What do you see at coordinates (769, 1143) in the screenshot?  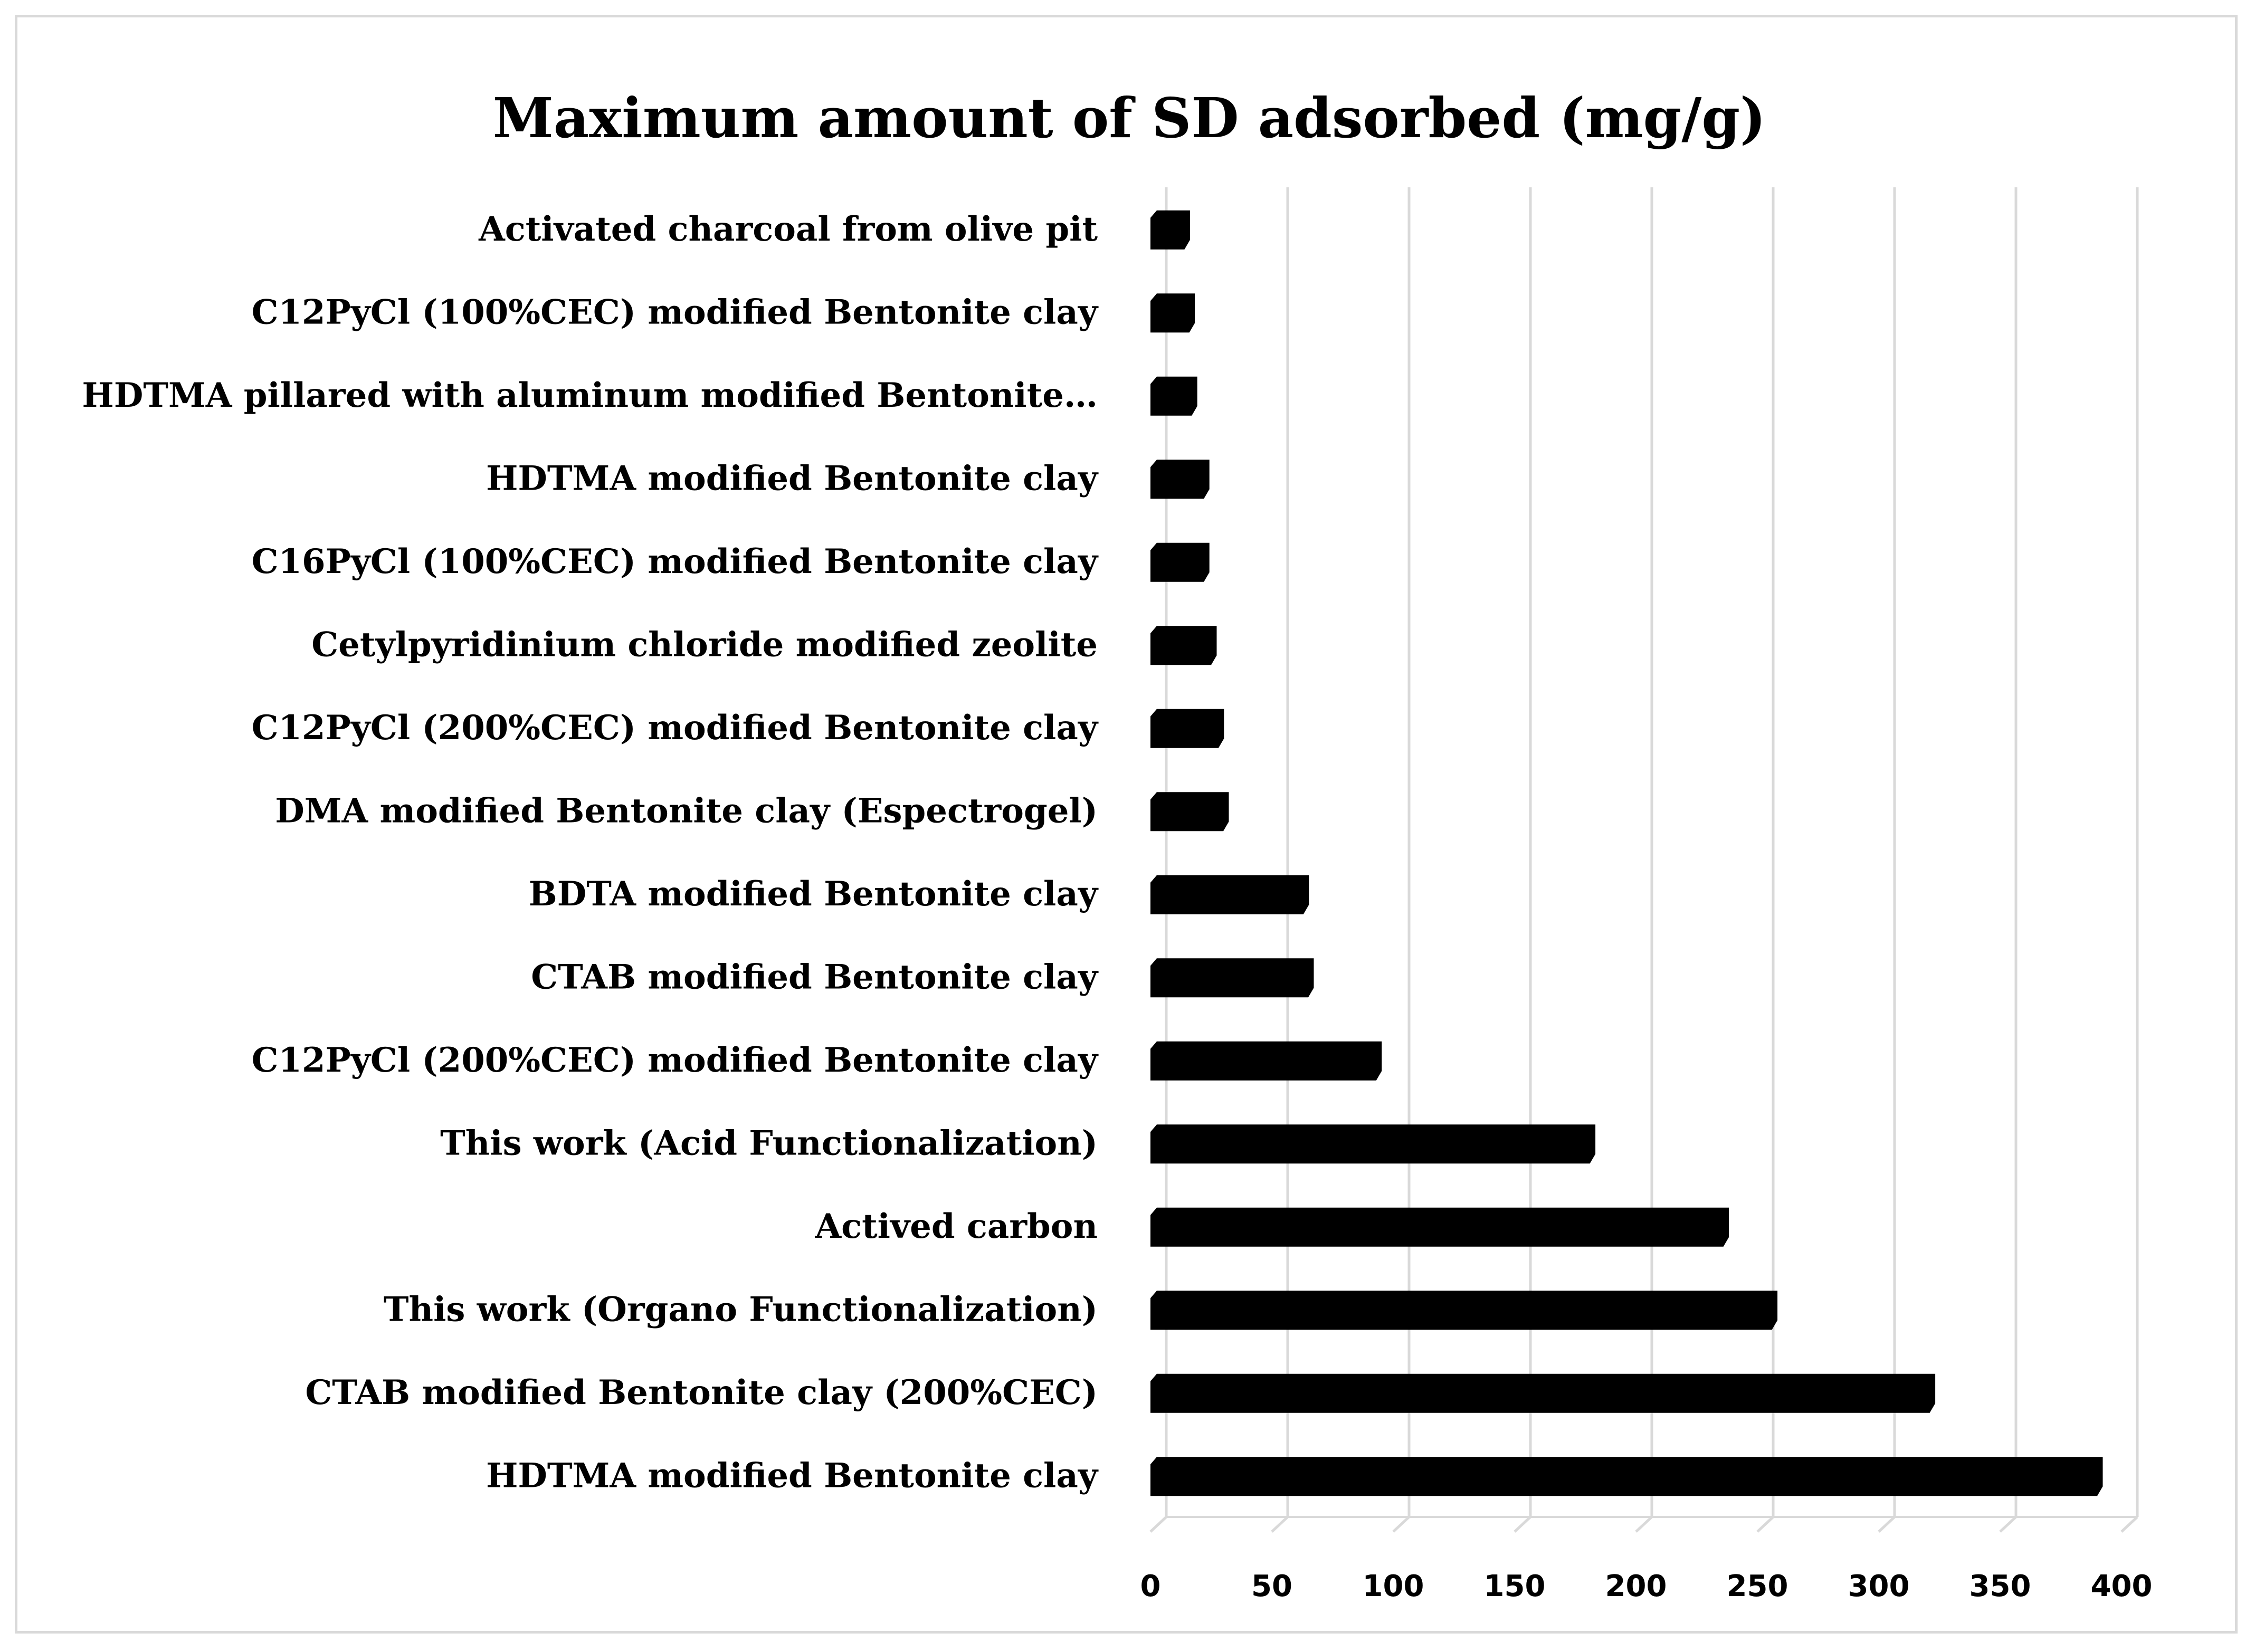 I see `category-label: This work (Acid Functionalization)` at bounding box center [769, 1143].